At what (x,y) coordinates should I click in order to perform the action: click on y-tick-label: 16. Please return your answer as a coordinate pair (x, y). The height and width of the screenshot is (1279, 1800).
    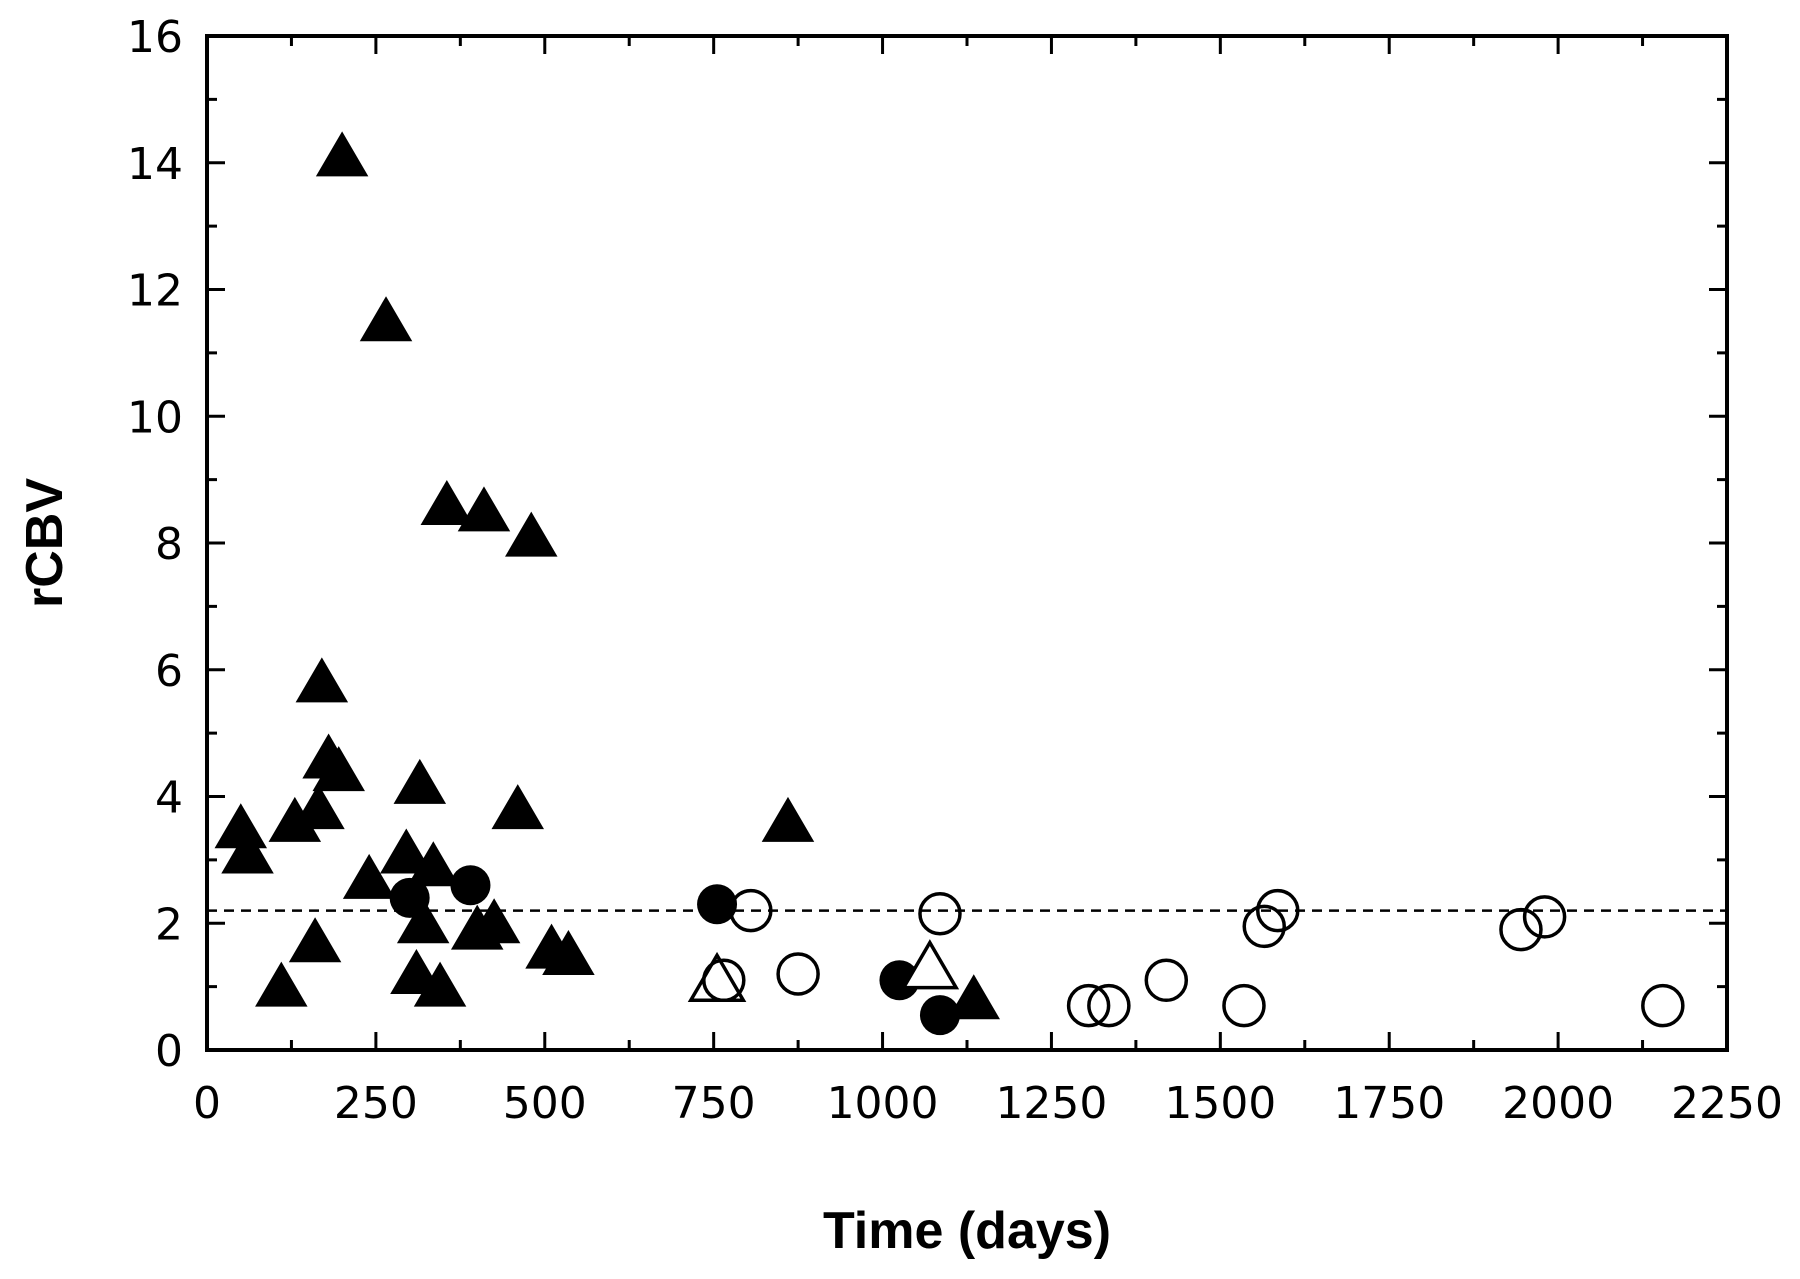
    Looking at the image, I should click on (155, 37).